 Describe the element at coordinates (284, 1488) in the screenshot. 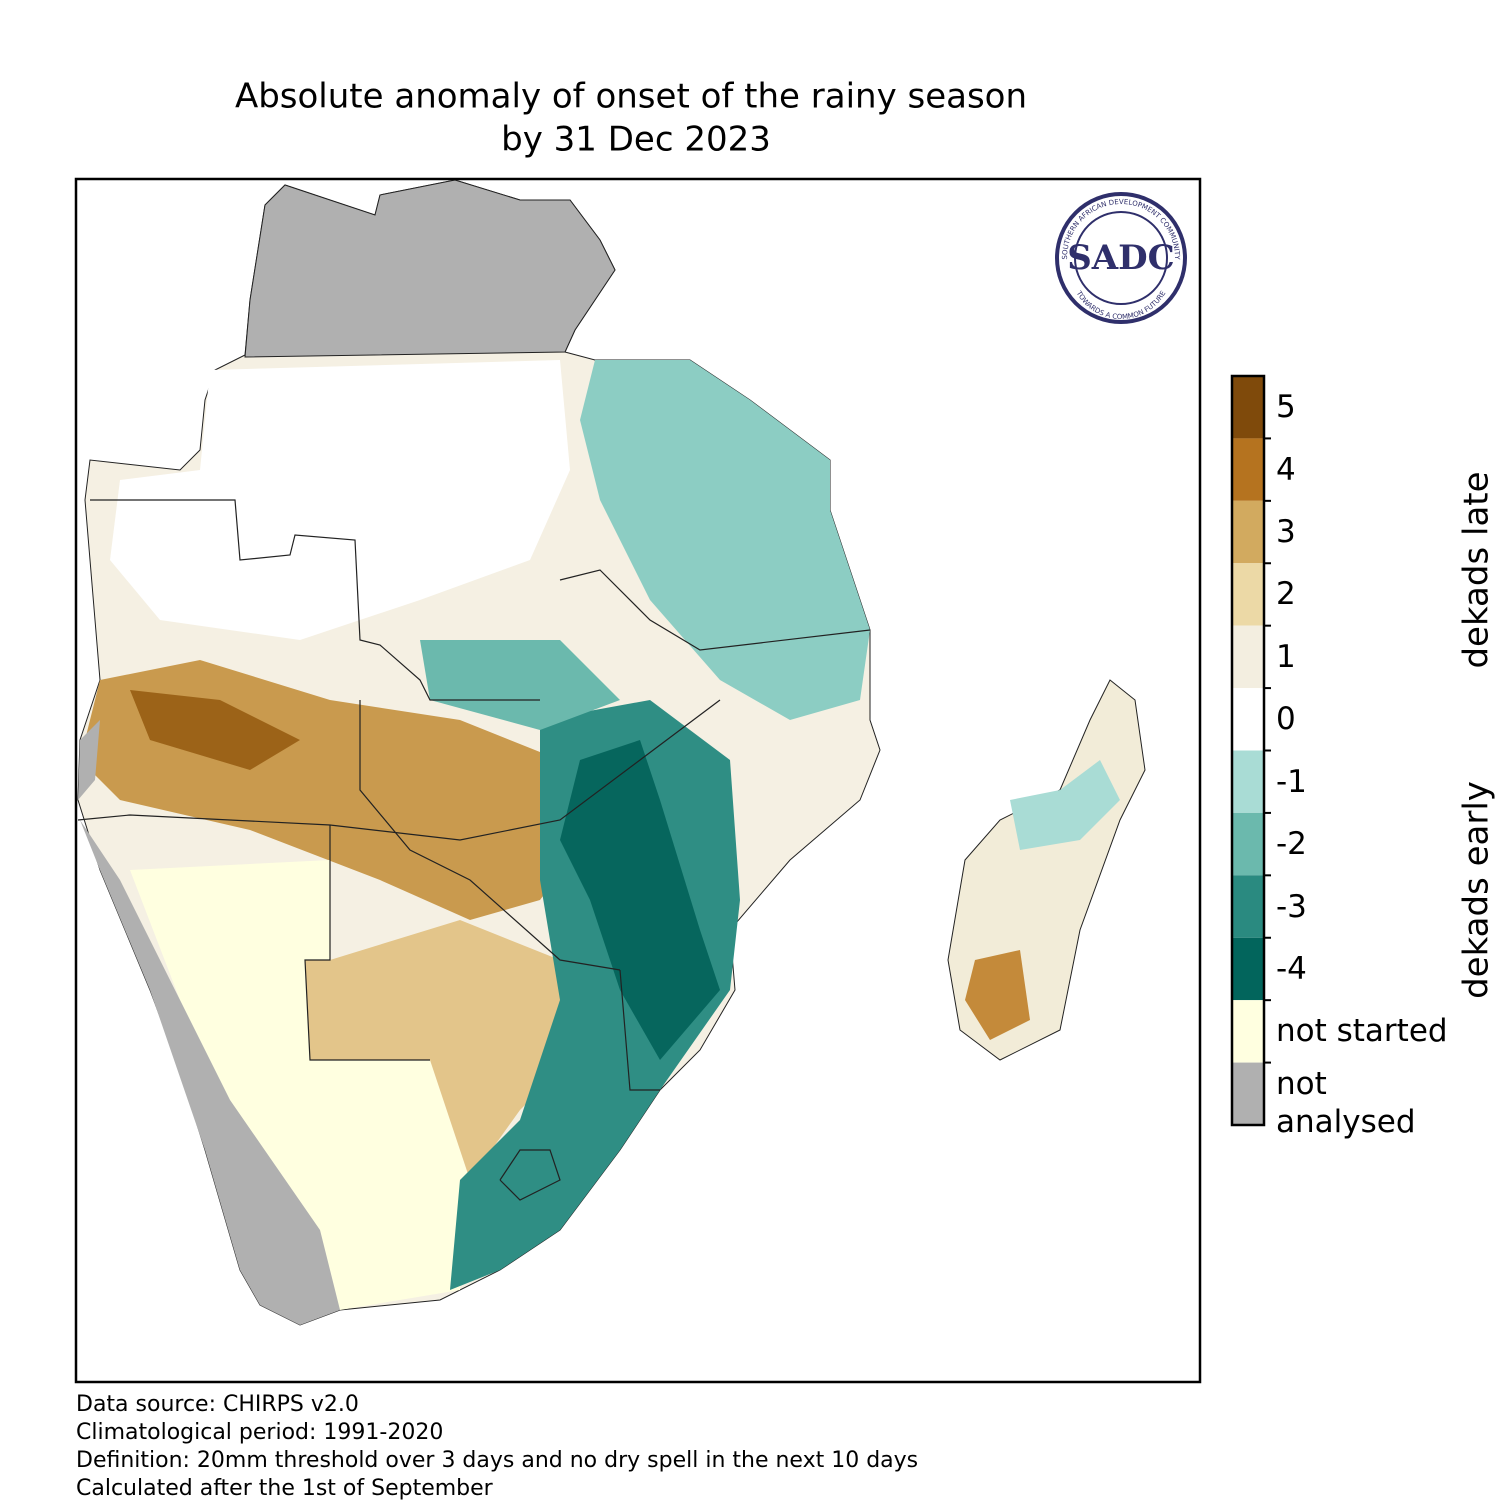

I see `footnote: Calculated after the 1st of September` at that location.